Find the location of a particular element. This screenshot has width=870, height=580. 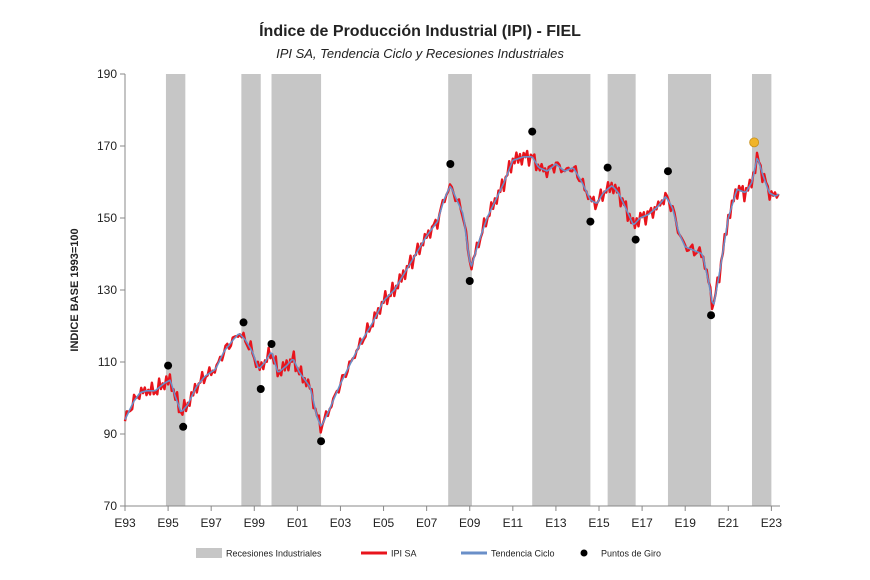

y-axis-label: INDICE BASE 1993=100 is located at coordinates (75, 289).